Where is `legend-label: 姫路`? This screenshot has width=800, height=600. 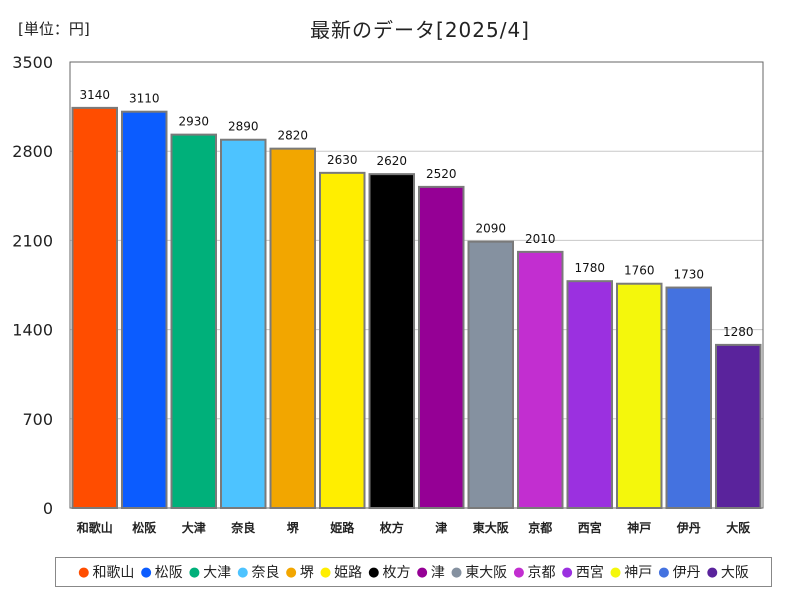 legend-label: 姫路 is located at coordinates (348, 573).